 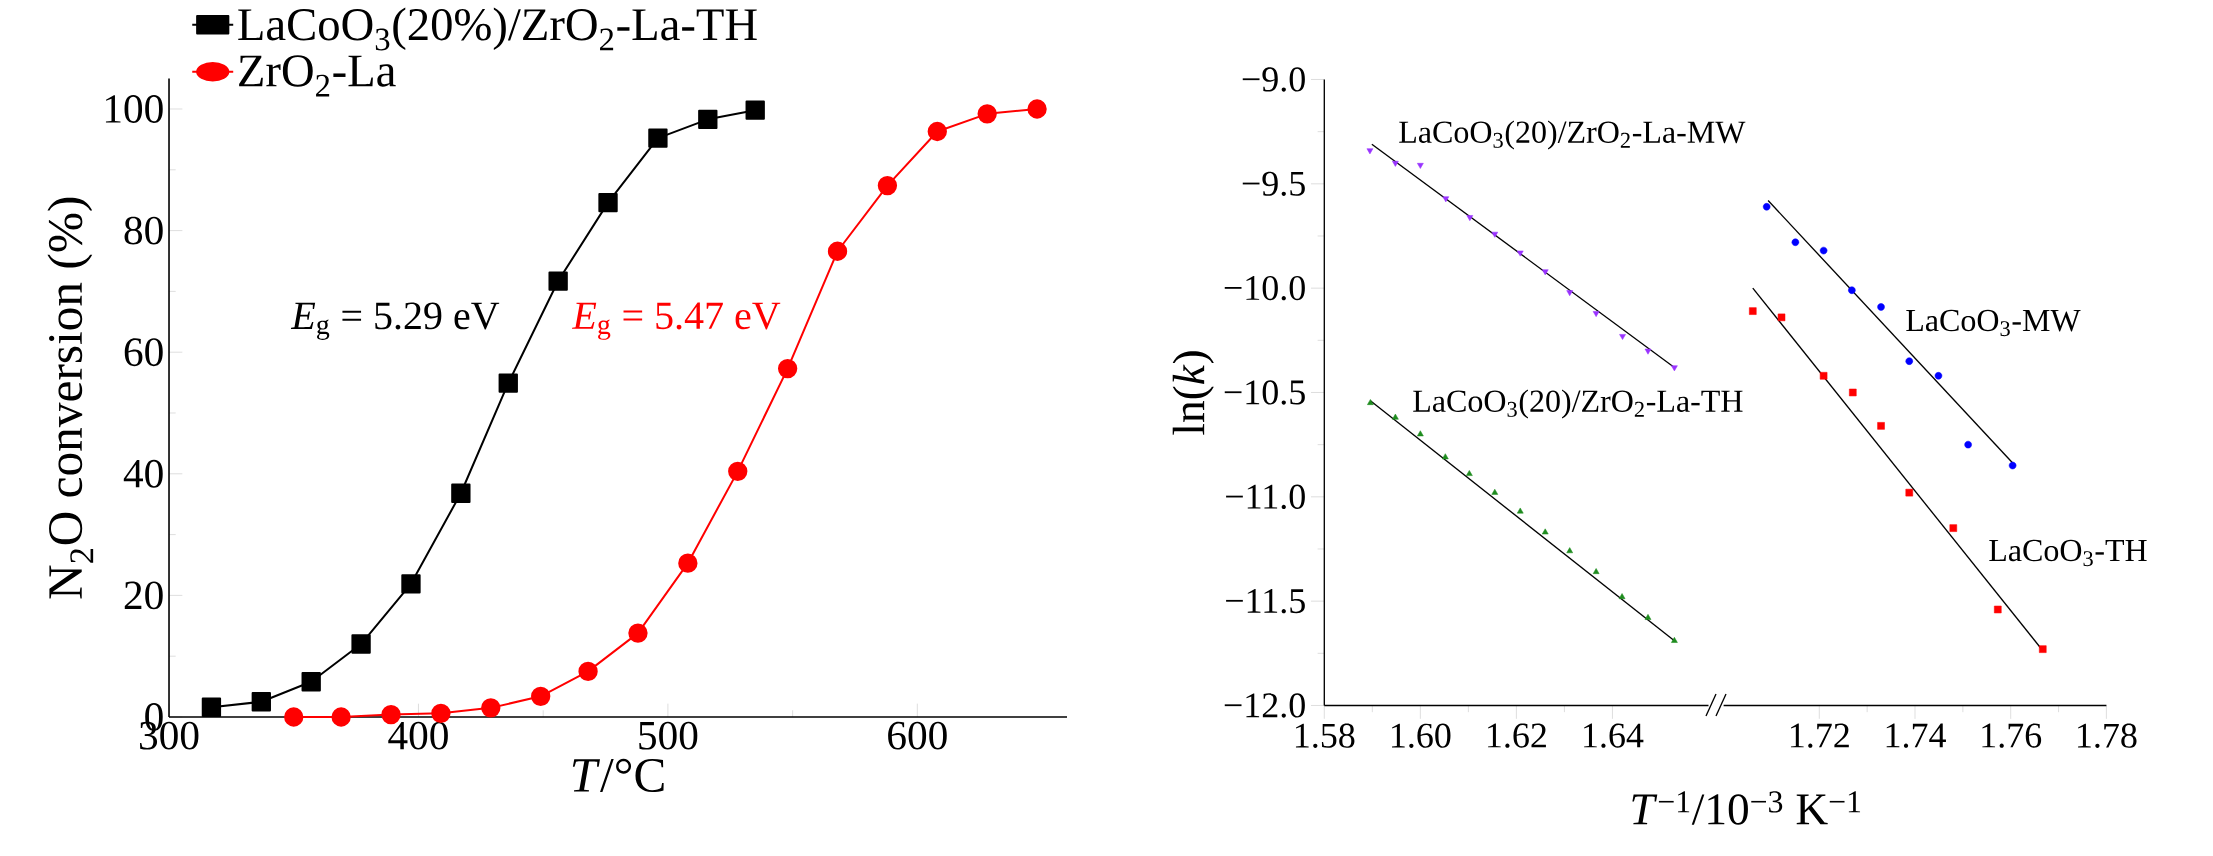 What do you see at coordinates (1578, 404) in the screenshot?
I see `series-label: LaCoO$_{3}$(20)/ZrO$_{2}$-La-TH` at bounding box center [1578, 404].